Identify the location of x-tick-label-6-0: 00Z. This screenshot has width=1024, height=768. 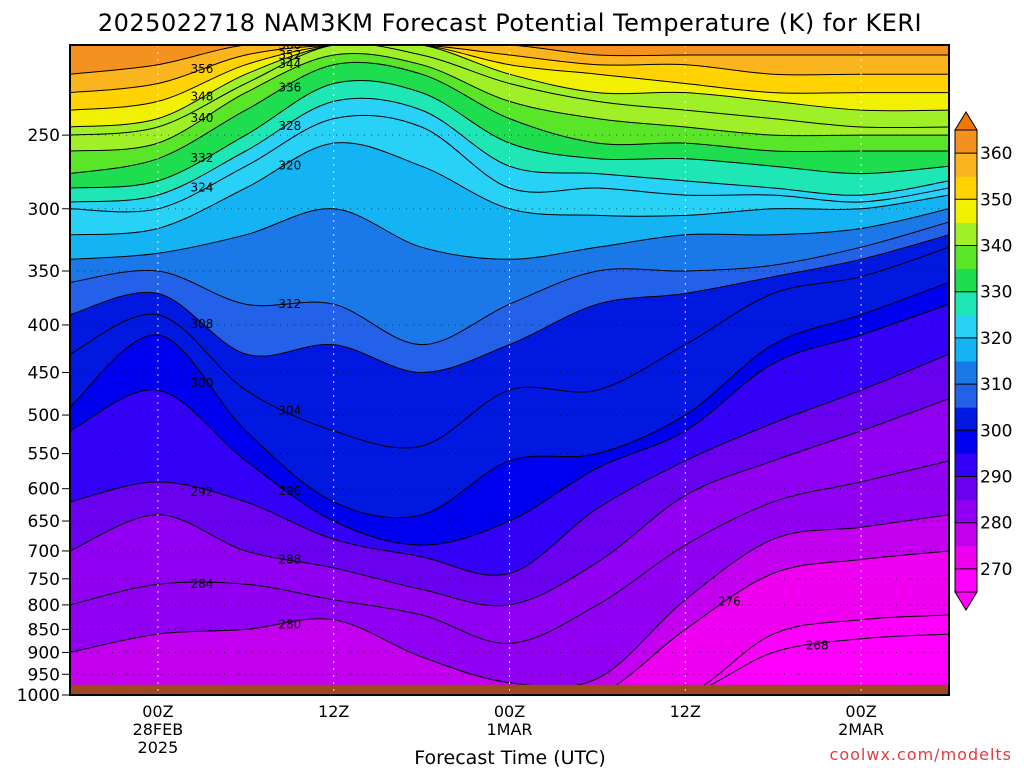
(157, 711).